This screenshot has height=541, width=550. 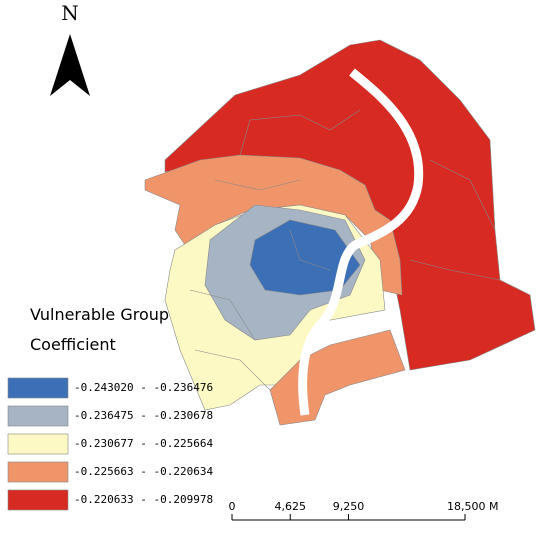 What do you see at coordinates (143, 443) in the screenshot?
I see `legend-label: -0.230677 - -0.225664` at bounding box center [143, 443].